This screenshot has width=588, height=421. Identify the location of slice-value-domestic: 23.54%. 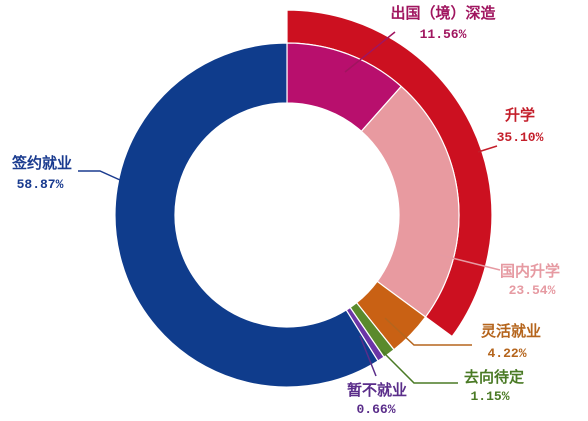
(532, 290).